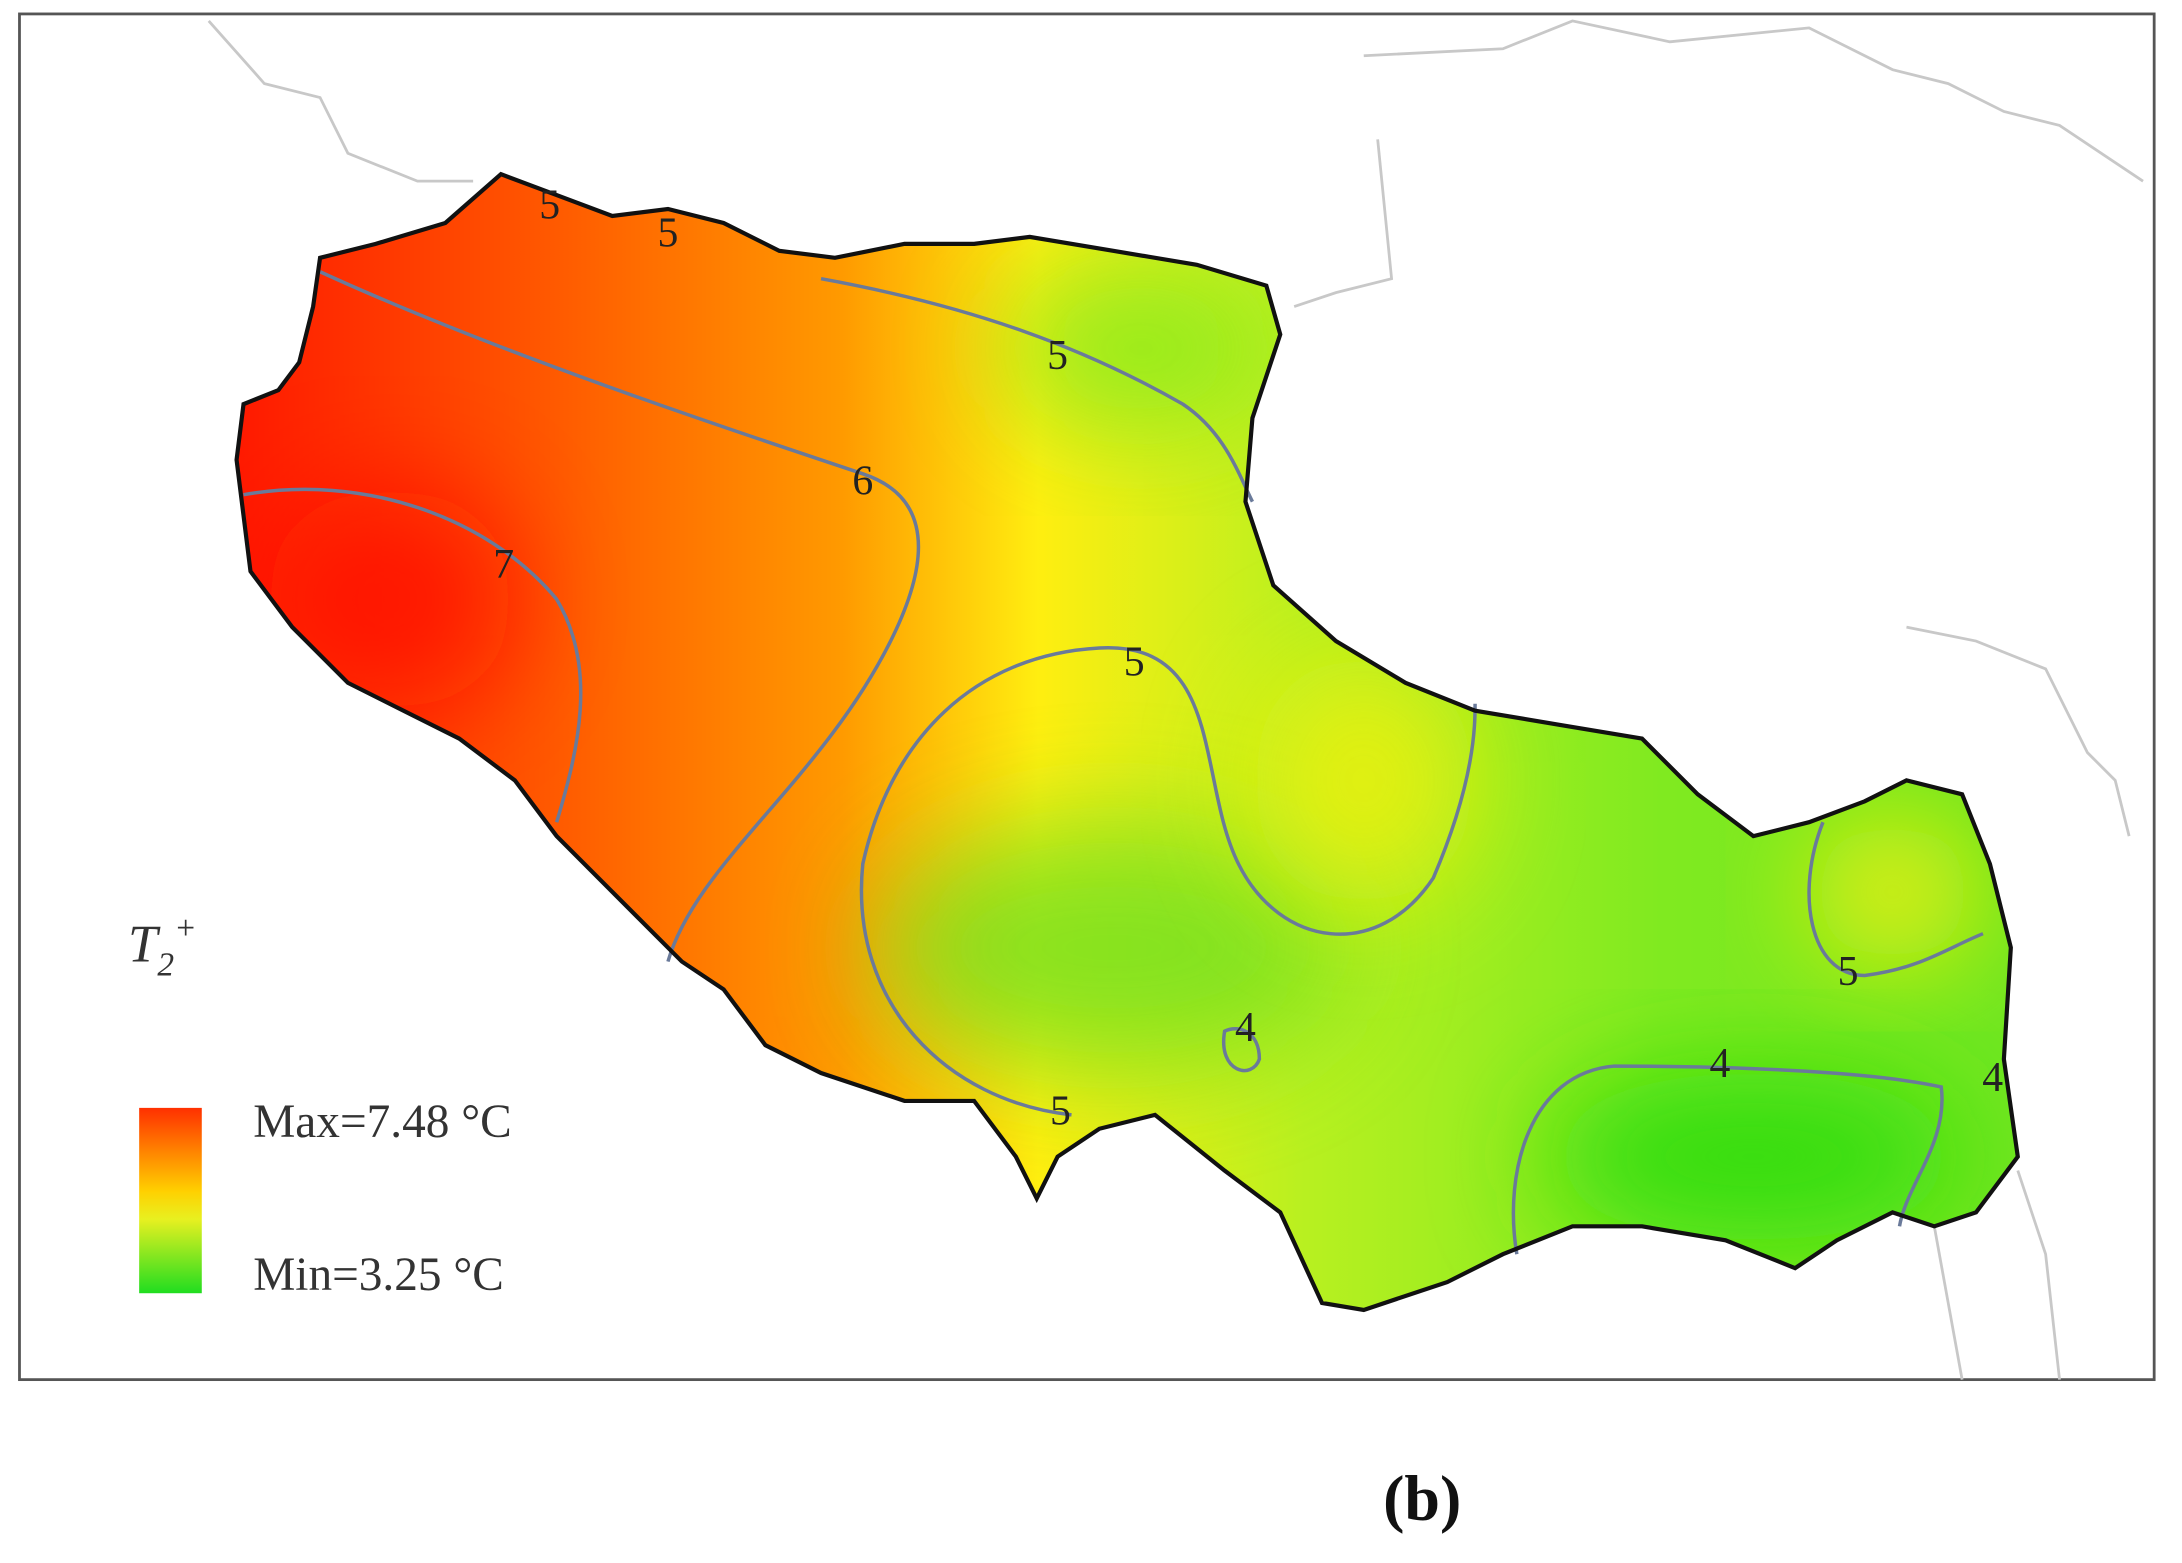 Image resolution: width=2182 pixels, height=1563 pixels. Describe the element at coordinates (1422, 1498) in the screenshot. I see `caption: (b)` at that location.